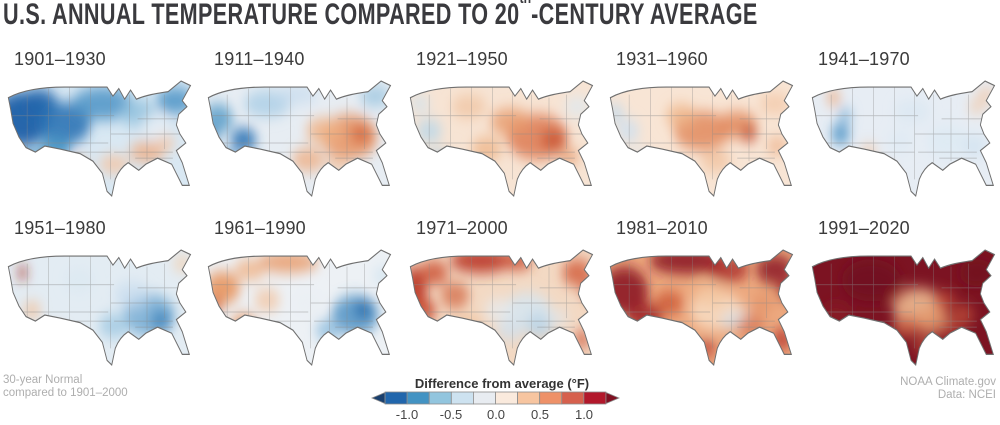 Image resolution: width=1000 pixels, height=425 pixels. Describe the element at coordinates (99, 307) in the screenshot. I see `us-anomaly-map-1951-1980` at that location.